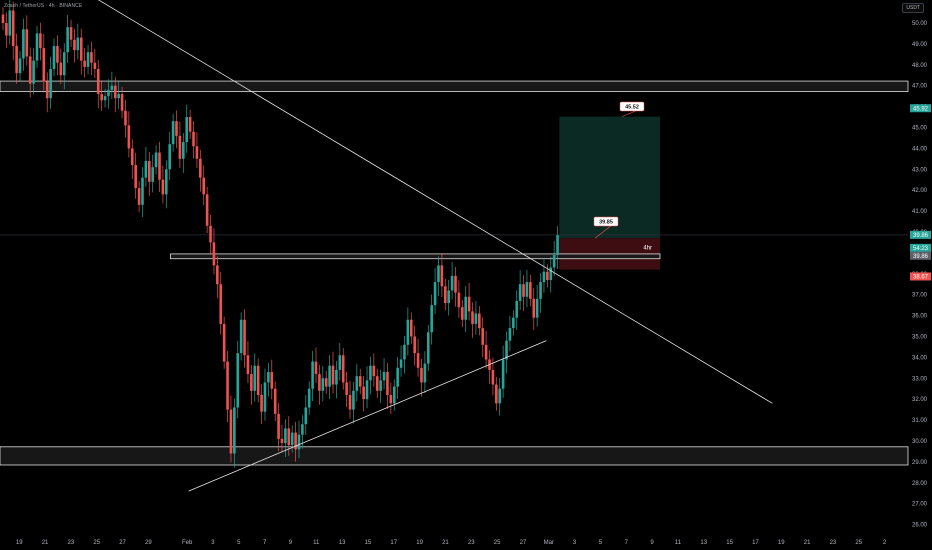  What do you see at coordinates (920, 442) in the screenshot?
I see `price-axis-label: 30.00` at bounding box center [920, 442].